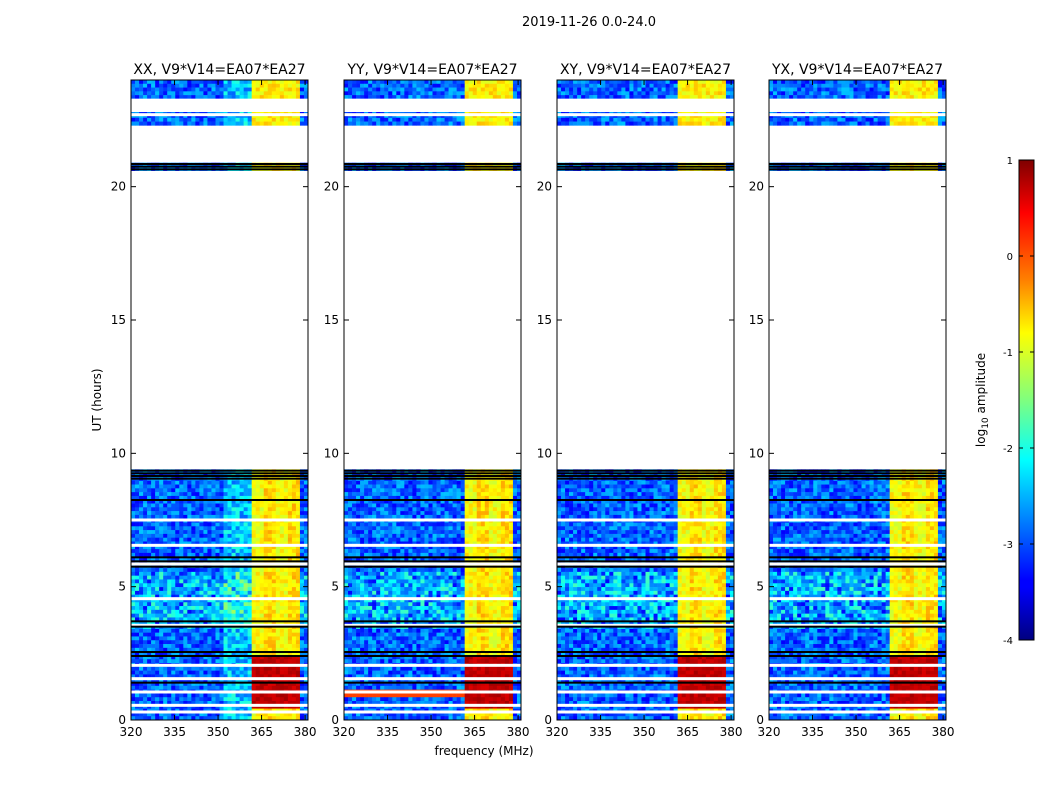 The image size is (1050, 800). Describe the element at coordinates (122, 587) in the screenshot. I see `y-tick-label: 5` at that location.